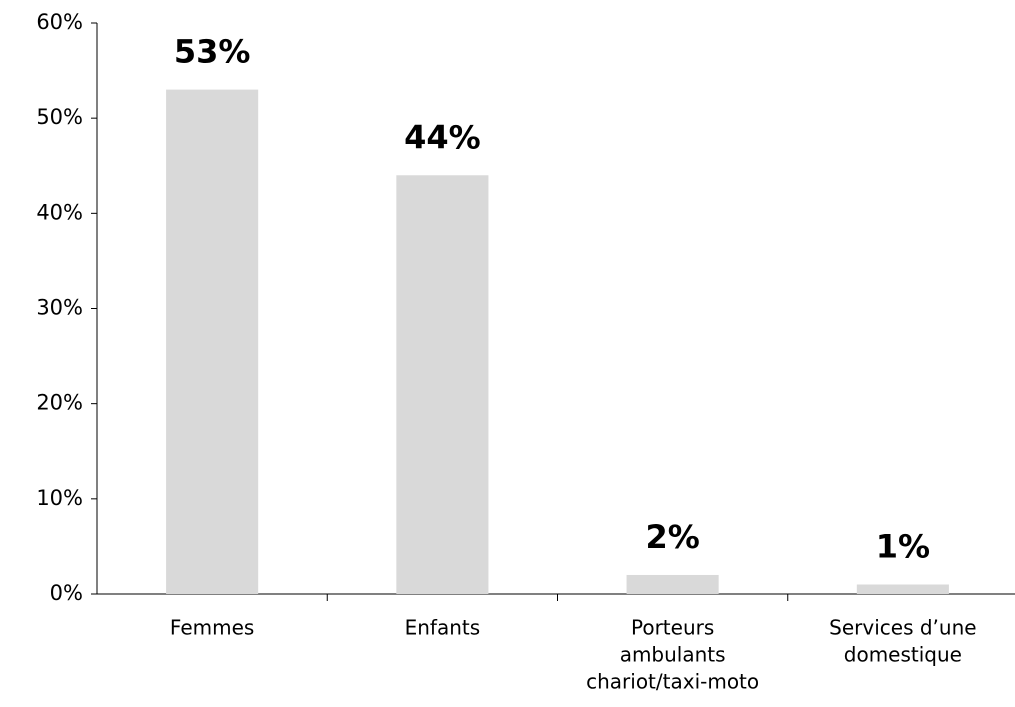  What do you see at coordinates (59, 498) in the screenshot?
I see `y-tick-label: 10%` at bounding box center [59, 498].